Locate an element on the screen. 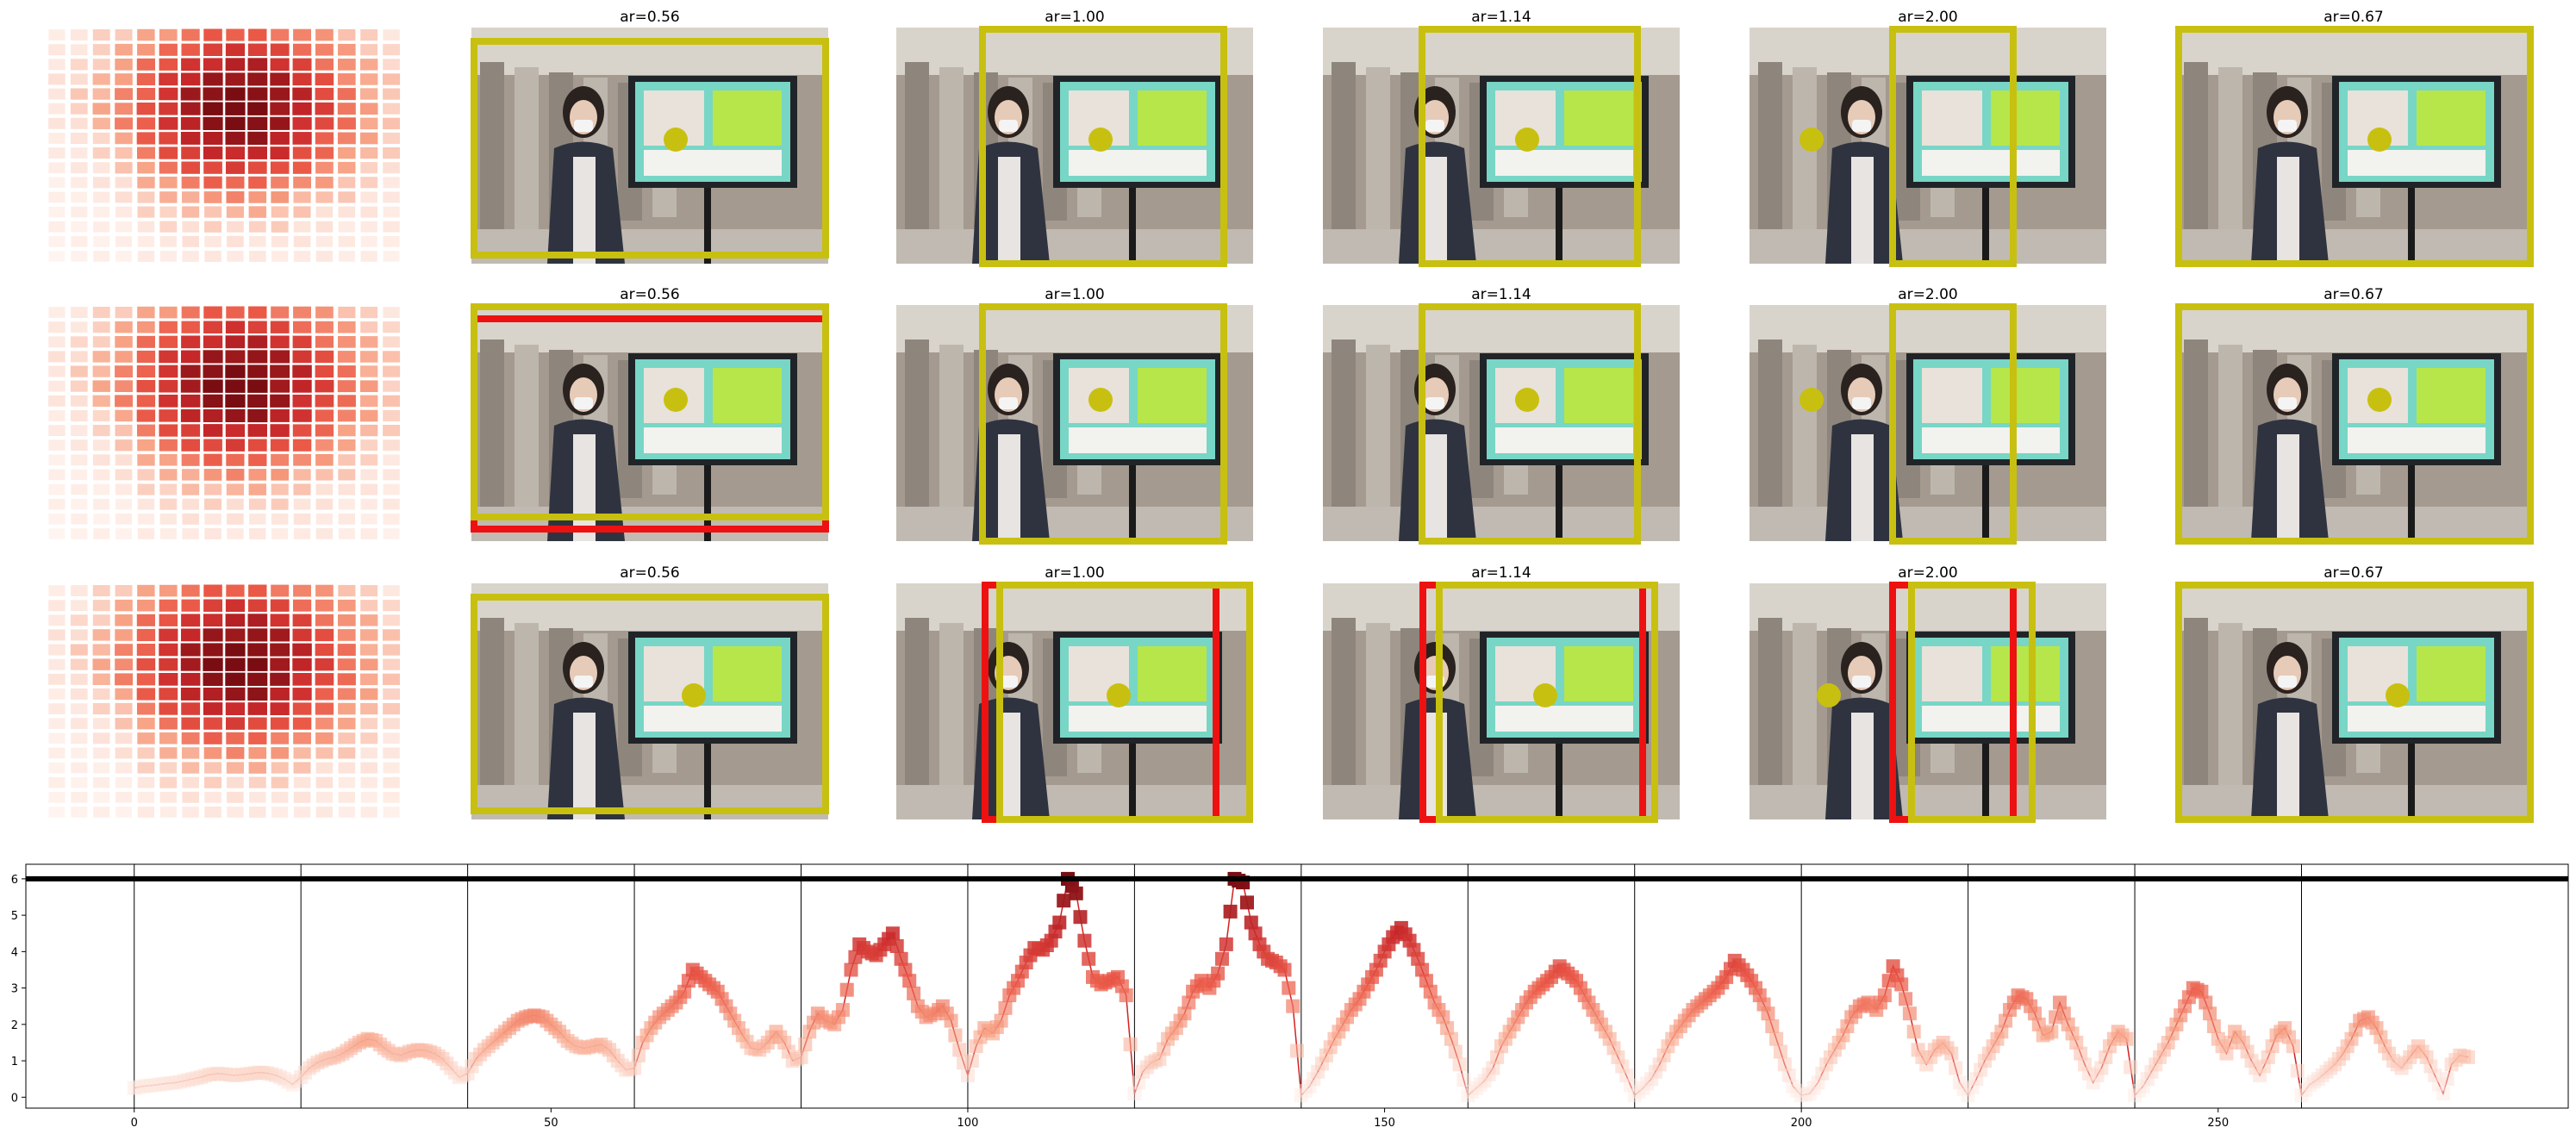  person-shirt is located at coordinates (2288, 488).